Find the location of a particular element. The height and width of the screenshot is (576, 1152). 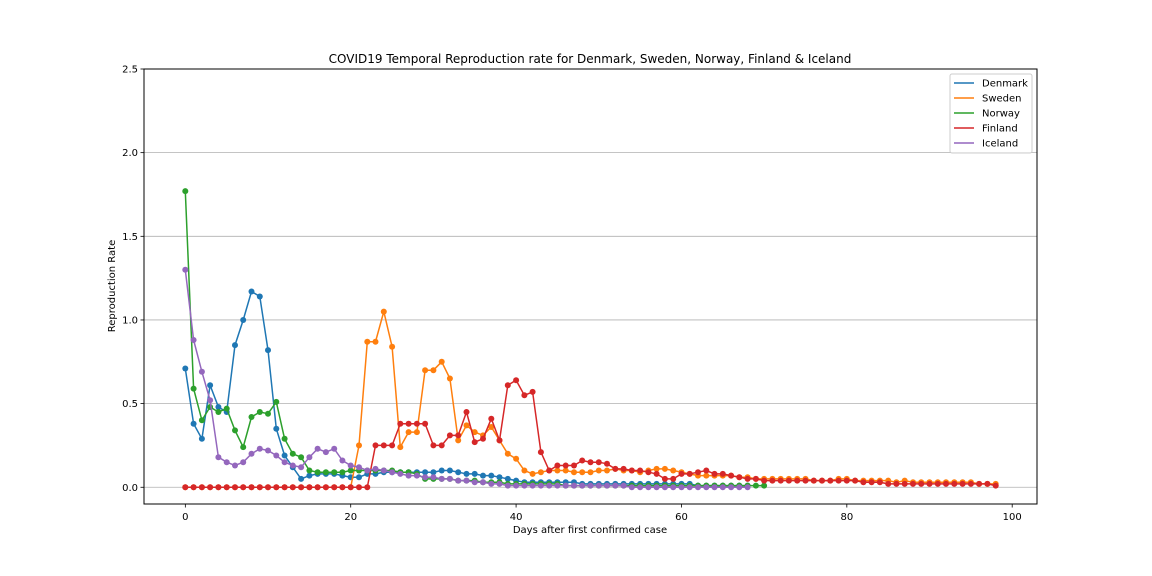

legend-label: Sweden is located at coordinates (1002, 99).